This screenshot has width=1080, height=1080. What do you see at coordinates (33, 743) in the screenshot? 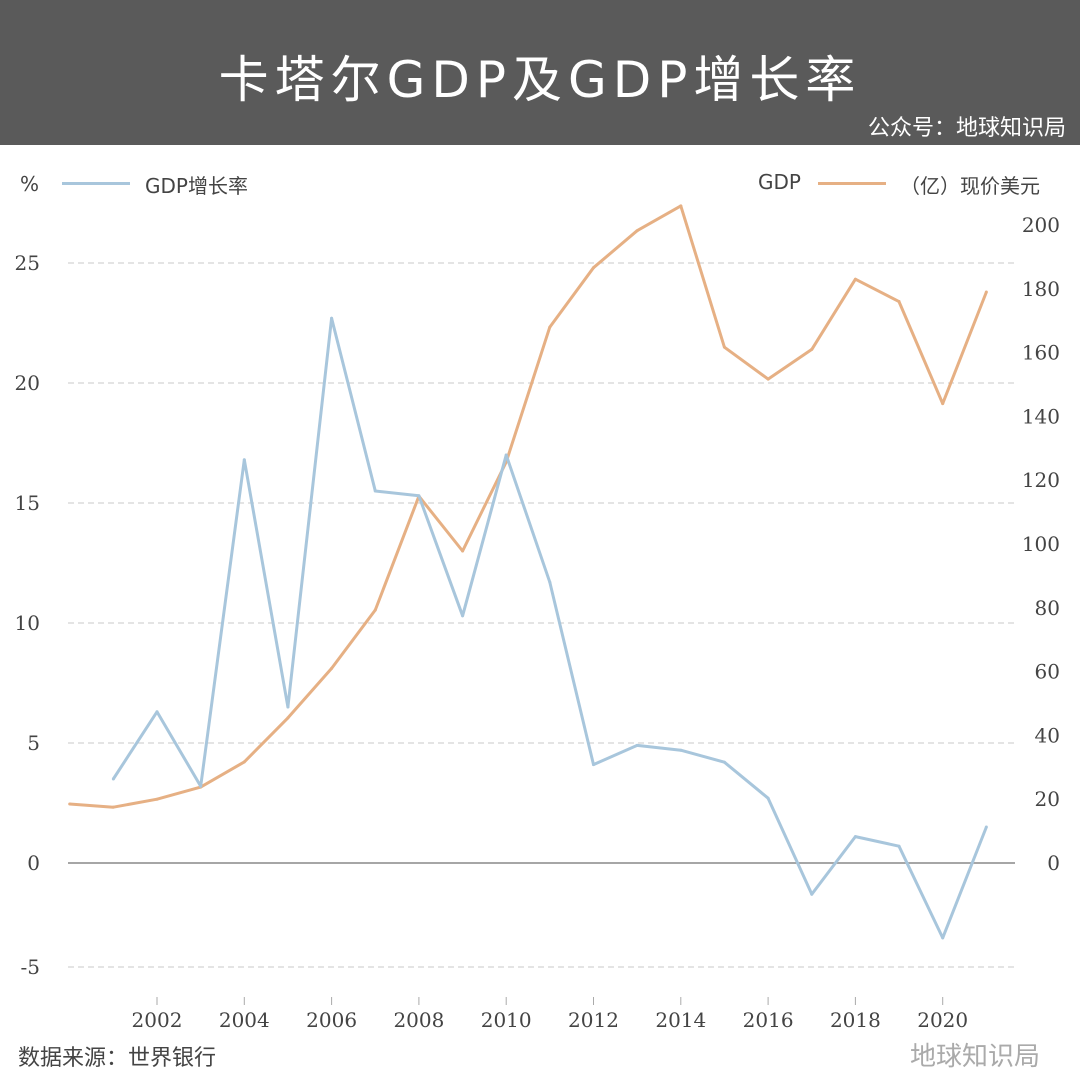
I see `left-tick-label: 5` at bounding box center [33, 743].